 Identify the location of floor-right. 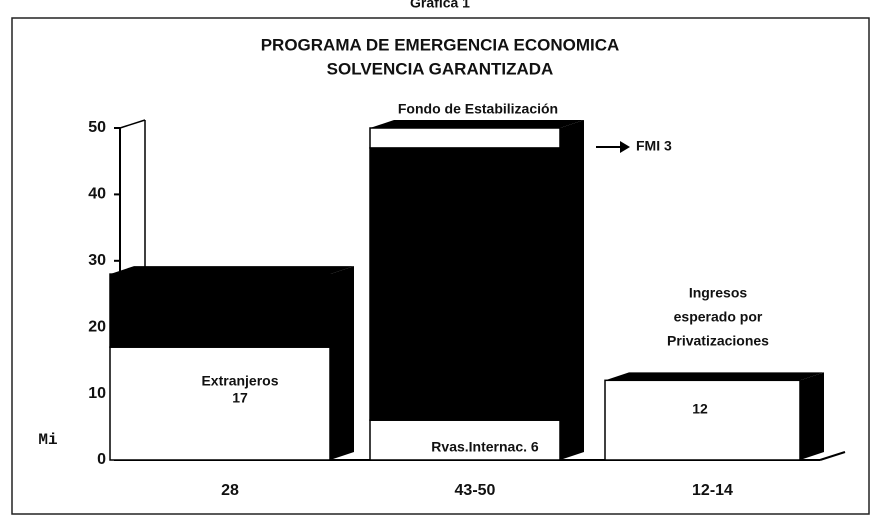
(832, 456).